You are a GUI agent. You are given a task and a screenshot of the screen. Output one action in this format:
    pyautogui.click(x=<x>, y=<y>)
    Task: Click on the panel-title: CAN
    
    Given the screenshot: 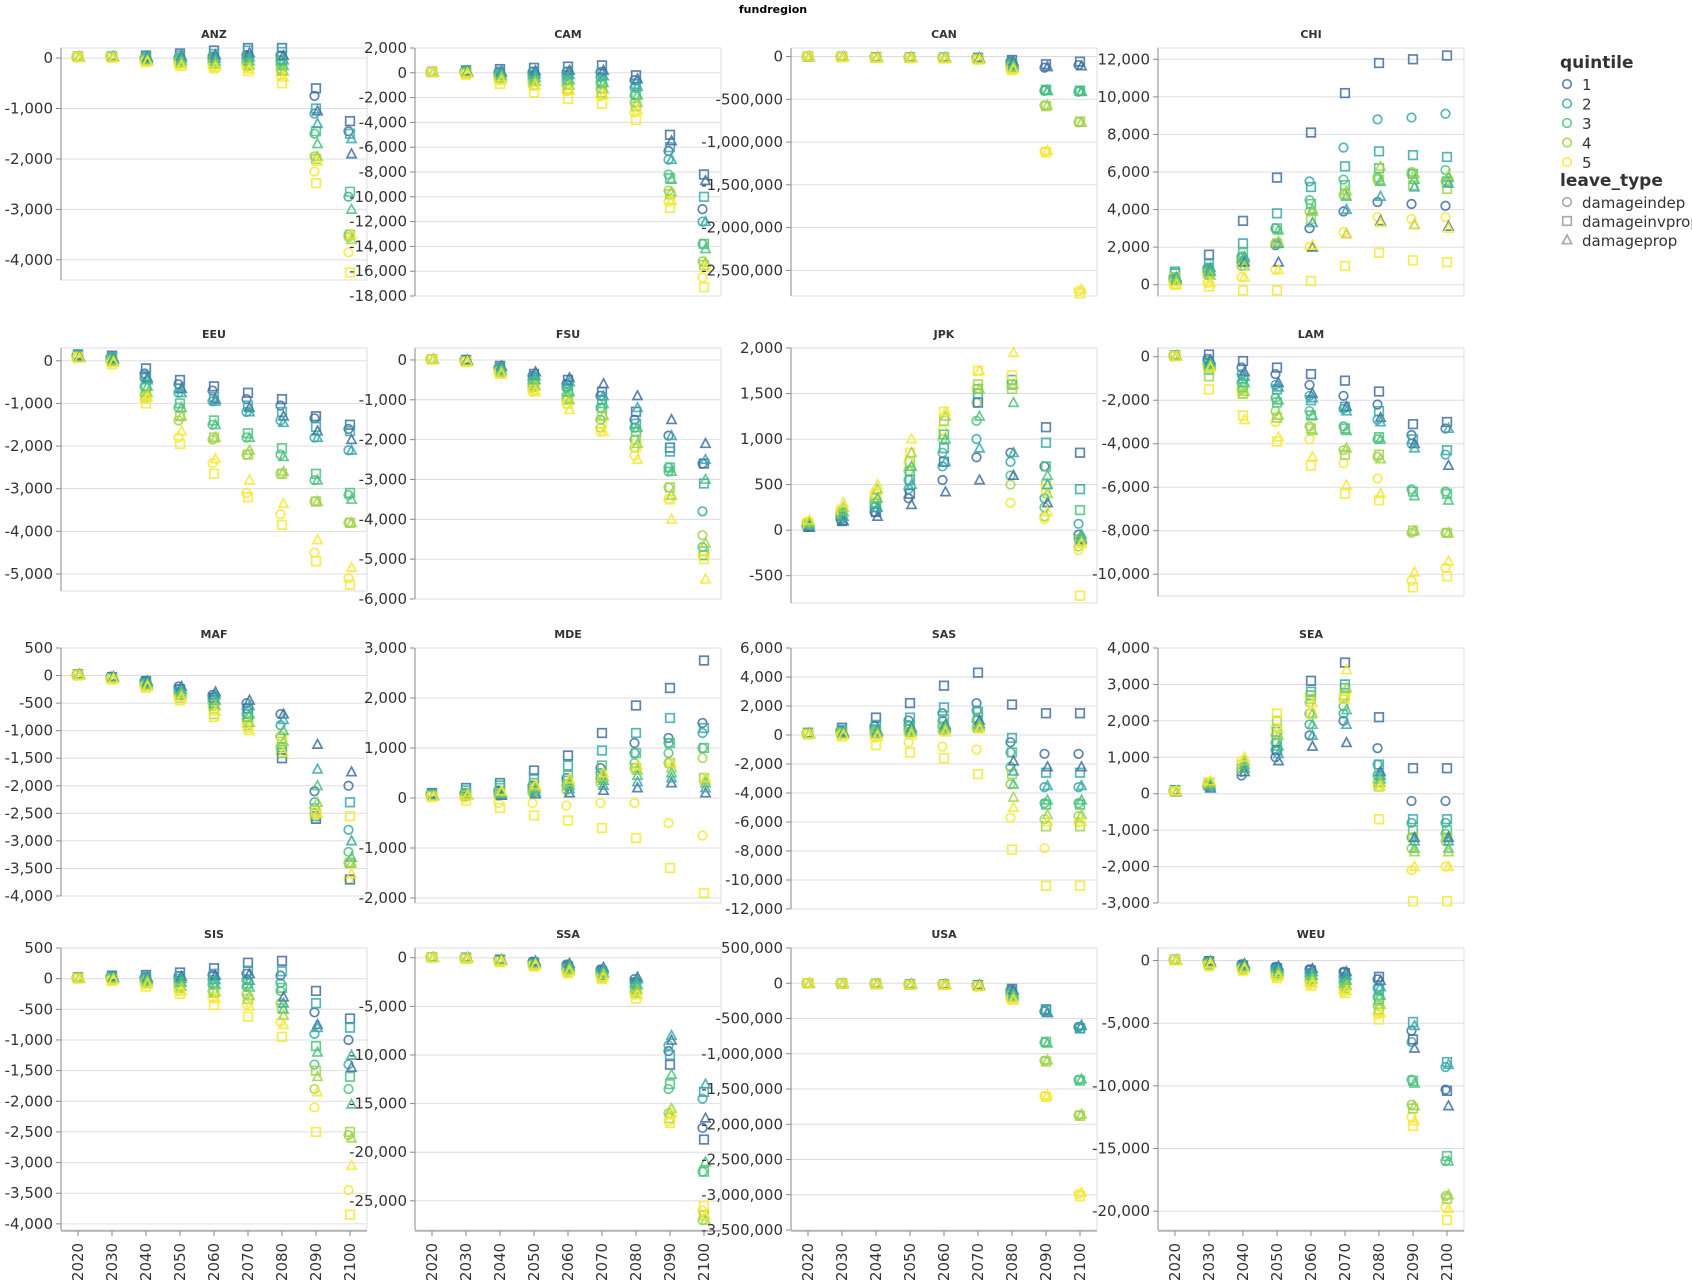 What is the action you would take?
    pyautogui.click(x=944, y=34)
    